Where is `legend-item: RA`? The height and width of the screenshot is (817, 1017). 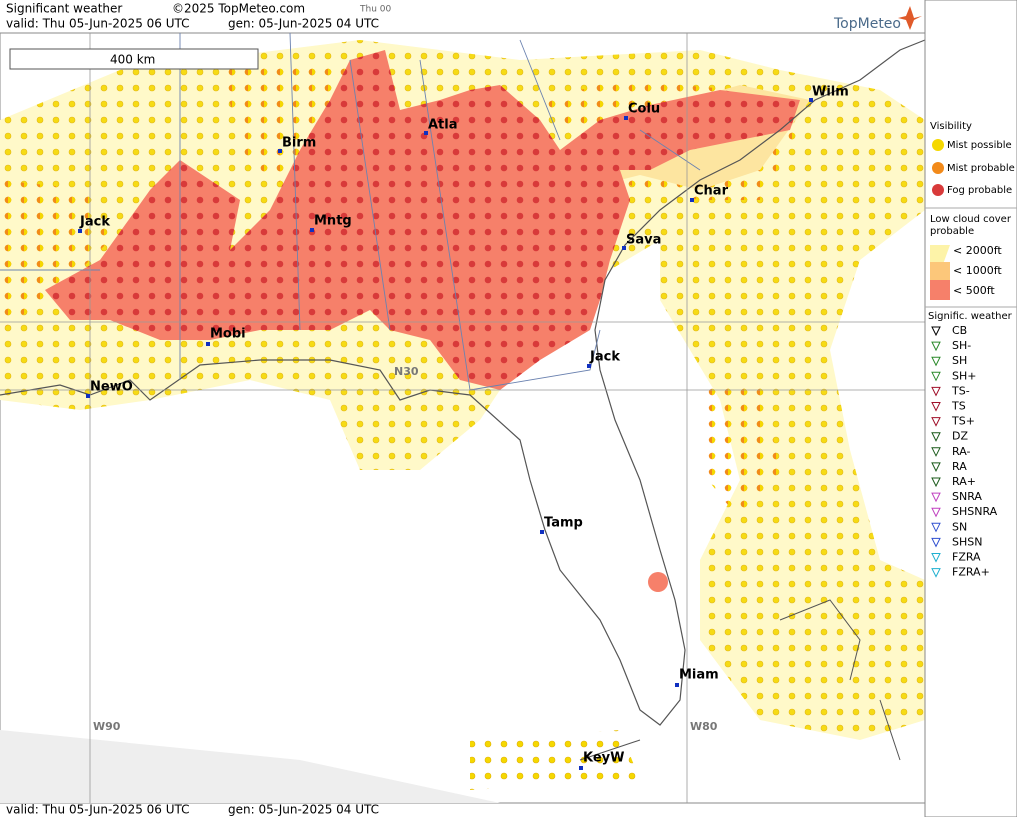
legend-item: RA is located at coordinates (959, 466).